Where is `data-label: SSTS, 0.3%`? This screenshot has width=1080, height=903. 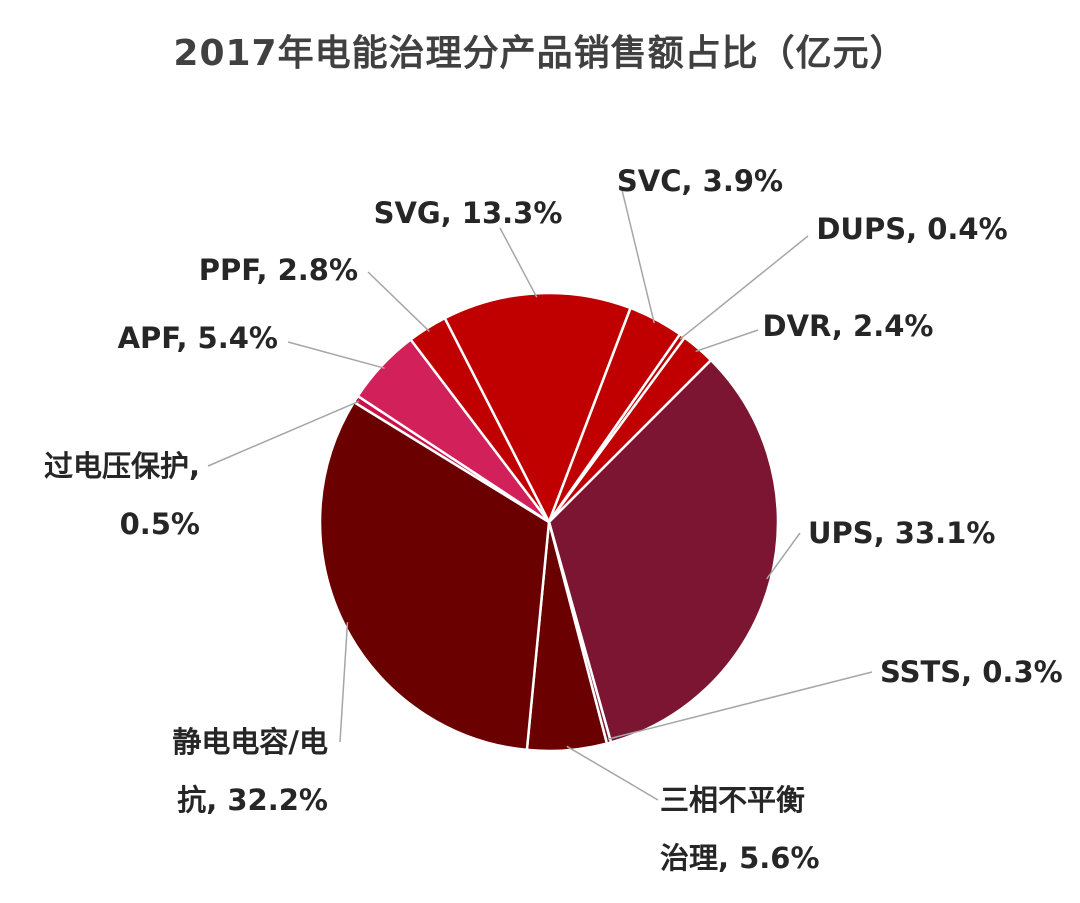
data-label: SSTS, 0.3% is located at coordinates (971, 672).